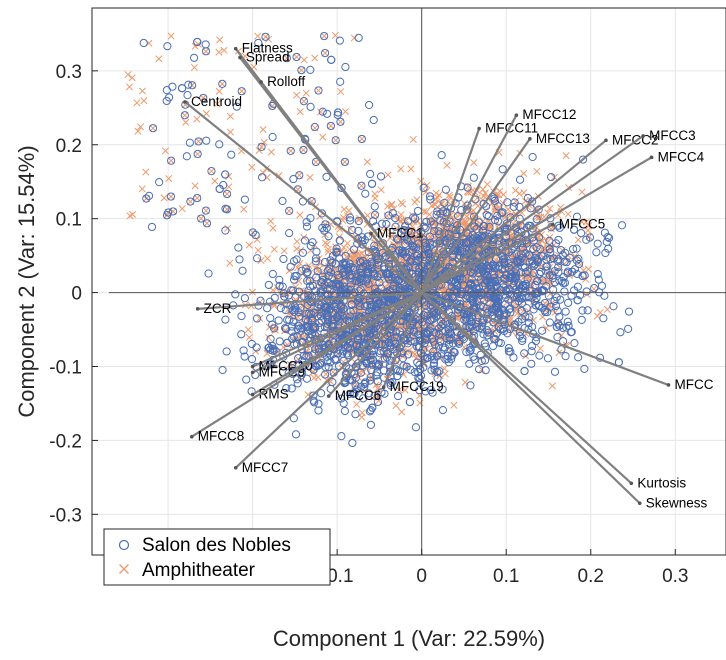 This screenshot has width=726, height=660. Describe the element at coordinates (199, 570) in the screenshot. I see `legend-label-amphitheater: Amphitheater` at that location.